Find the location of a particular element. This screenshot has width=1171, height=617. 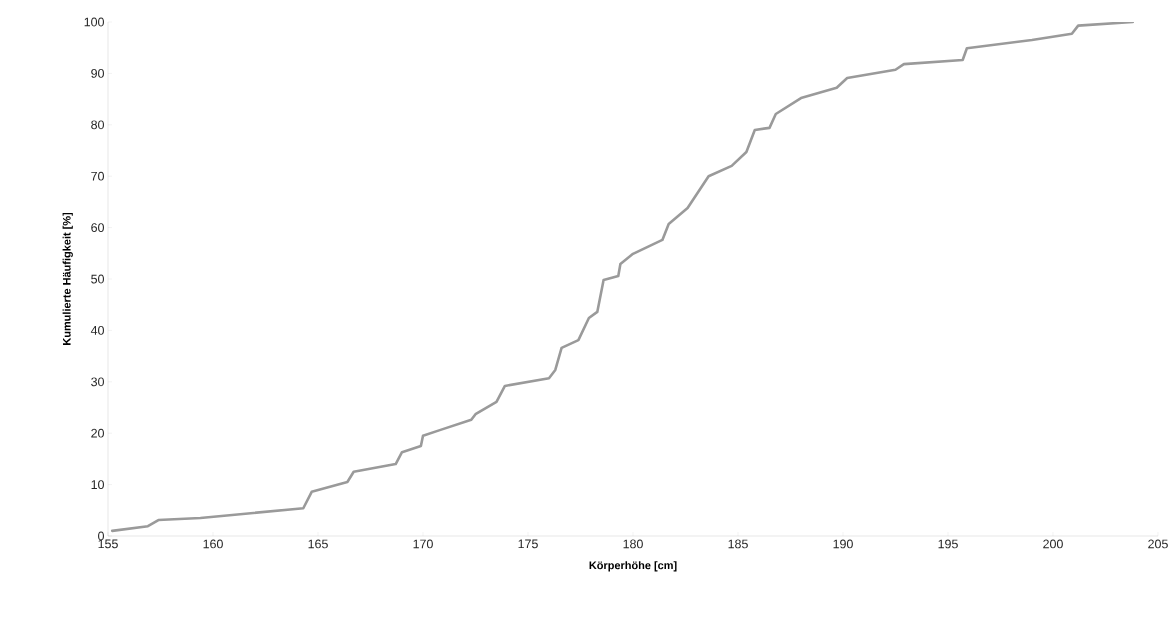

x-tick-label: 160 is located at coordinates (213, 544).